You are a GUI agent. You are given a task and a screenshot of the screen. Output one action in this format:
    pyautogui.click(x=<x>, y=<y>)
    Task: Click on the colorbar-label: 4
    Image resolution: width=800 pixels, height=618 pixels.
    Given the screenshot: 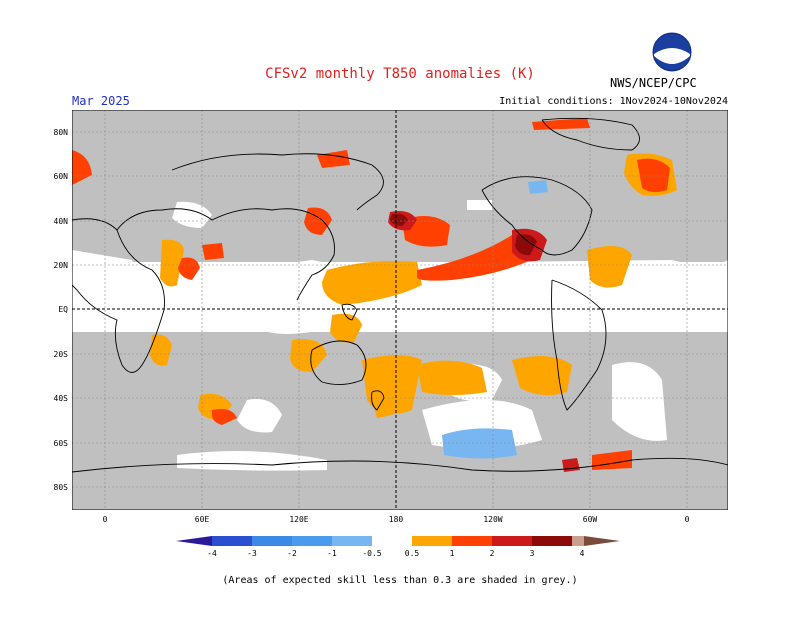 What is the action you would take?
    pyautogui.click(x=582, y=553)
    